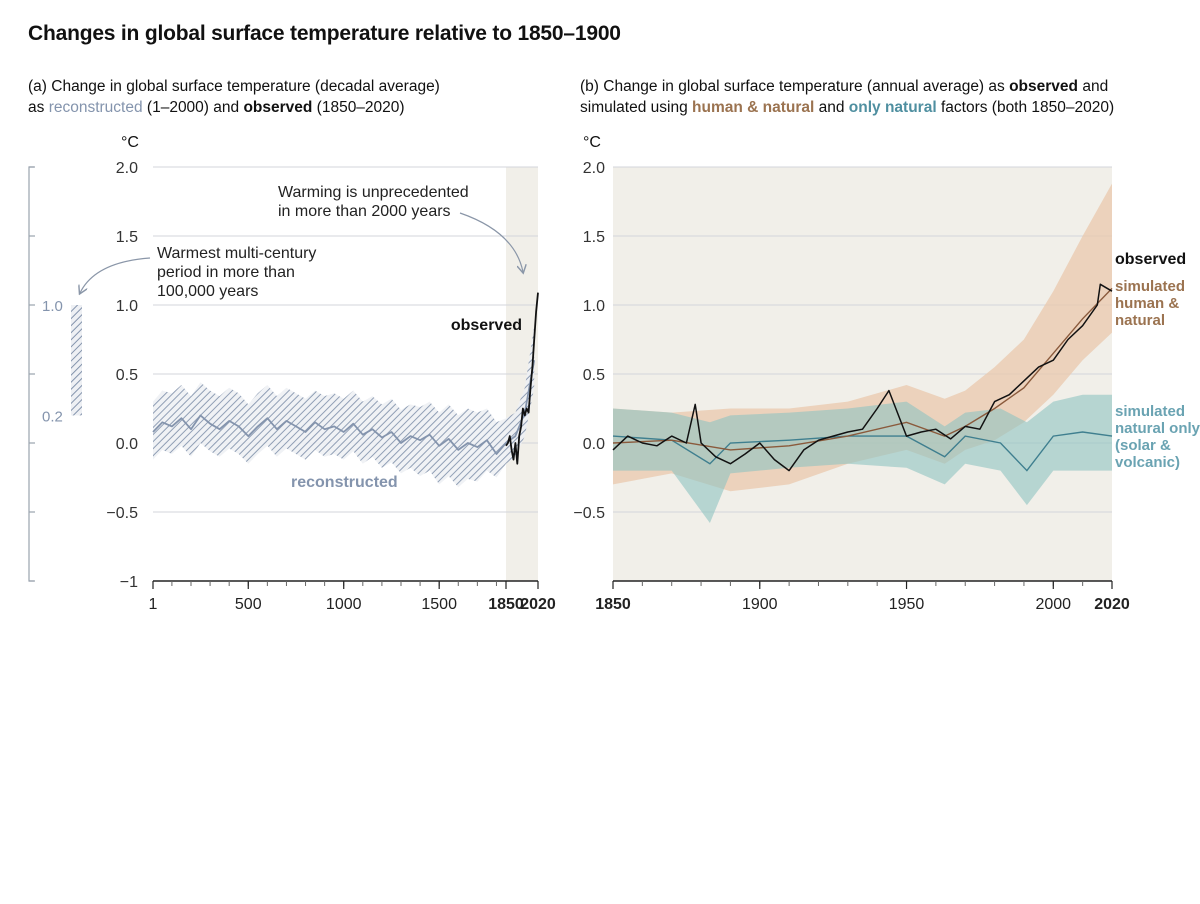  What do you see at coordinates (1150, 411) in the screenshot?
I see `natural-only-label: simulated` at bounding box center [1150, 411].